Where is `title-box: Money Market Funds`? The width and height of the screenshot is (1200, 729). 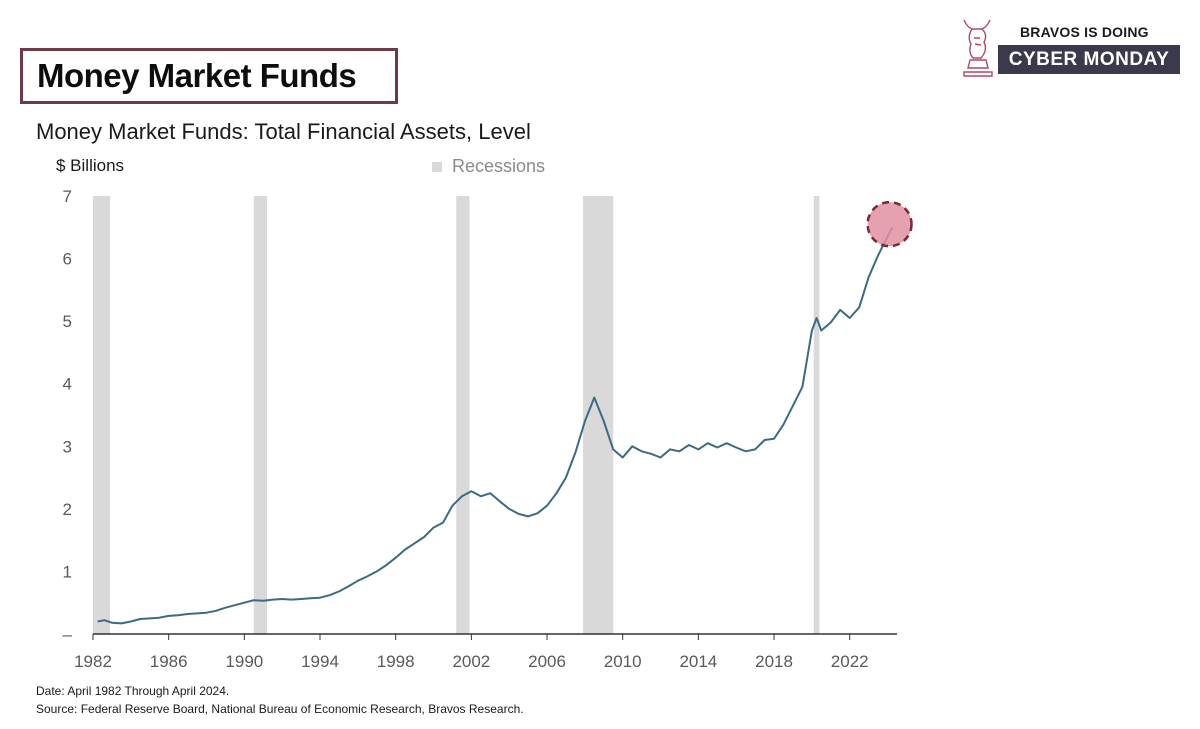
title-box: Money Market Funds is located at coordinates (209, 76).